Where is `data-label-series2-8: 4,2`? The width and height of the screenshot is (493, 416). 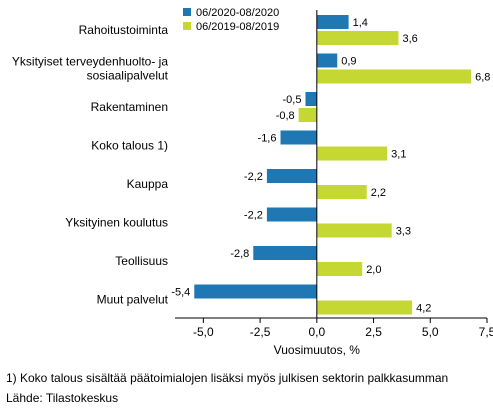
data-label-series2-8: 4,2 is located at coordinates (423, 309).